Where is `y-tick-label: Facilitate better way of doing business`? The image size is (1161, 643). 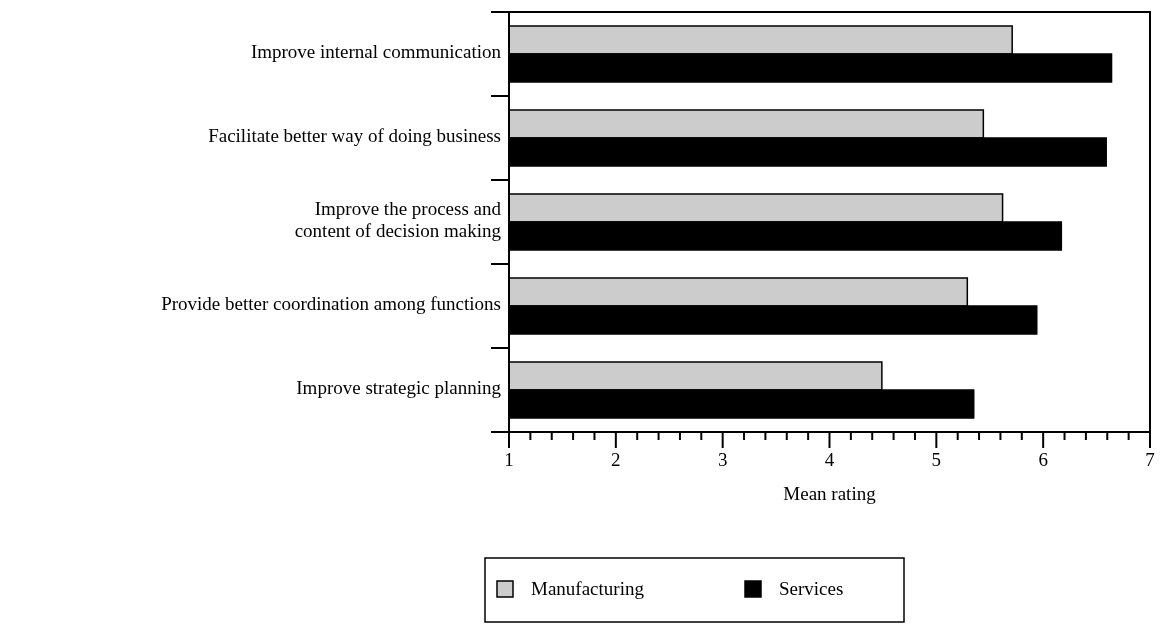
y-tick-label: Facilitate better way of doing business is located at coordinates (354, 136).